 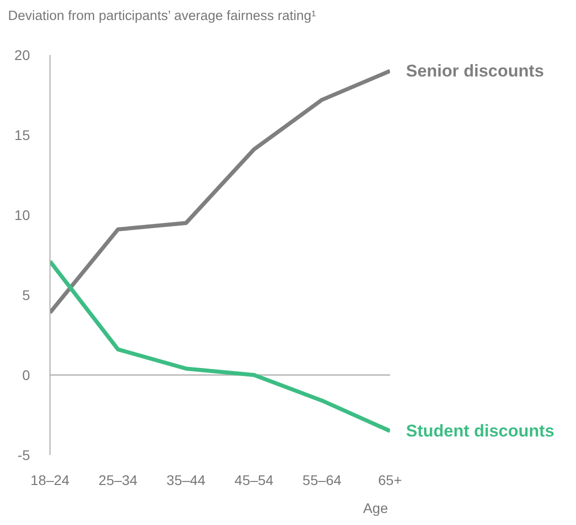 I want to click on x-axis-title: Age, so click(x=375, y=508).